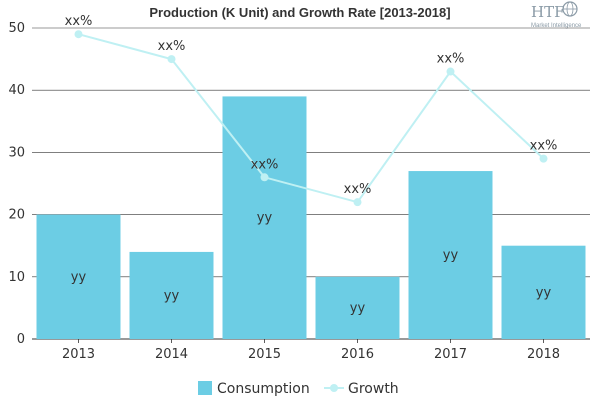  I want to click on x-tick-label: 2013, so click(78, 354).